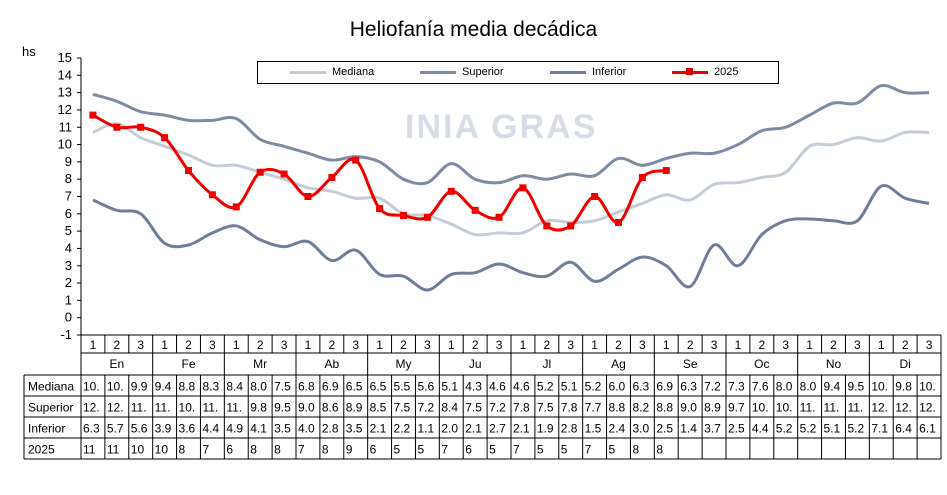 The image size is (947, 495). I want to click on table-cell: 7.7, so click(593, 408).